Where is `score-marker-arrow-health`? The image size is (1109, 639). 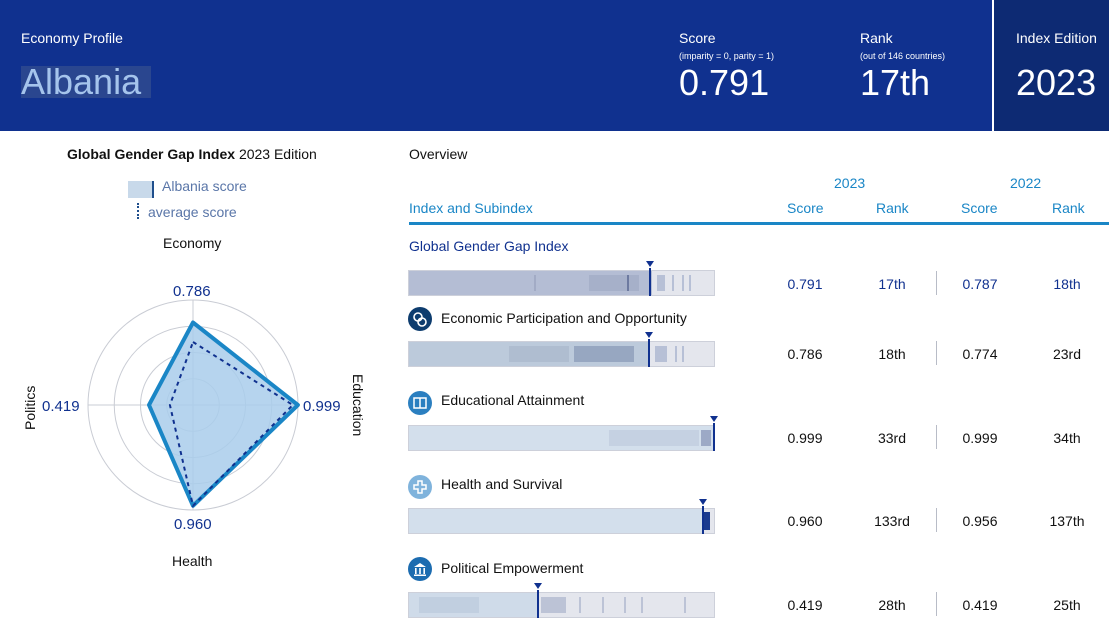 score-marker-arrow-health is located at coordinates (703, 502).